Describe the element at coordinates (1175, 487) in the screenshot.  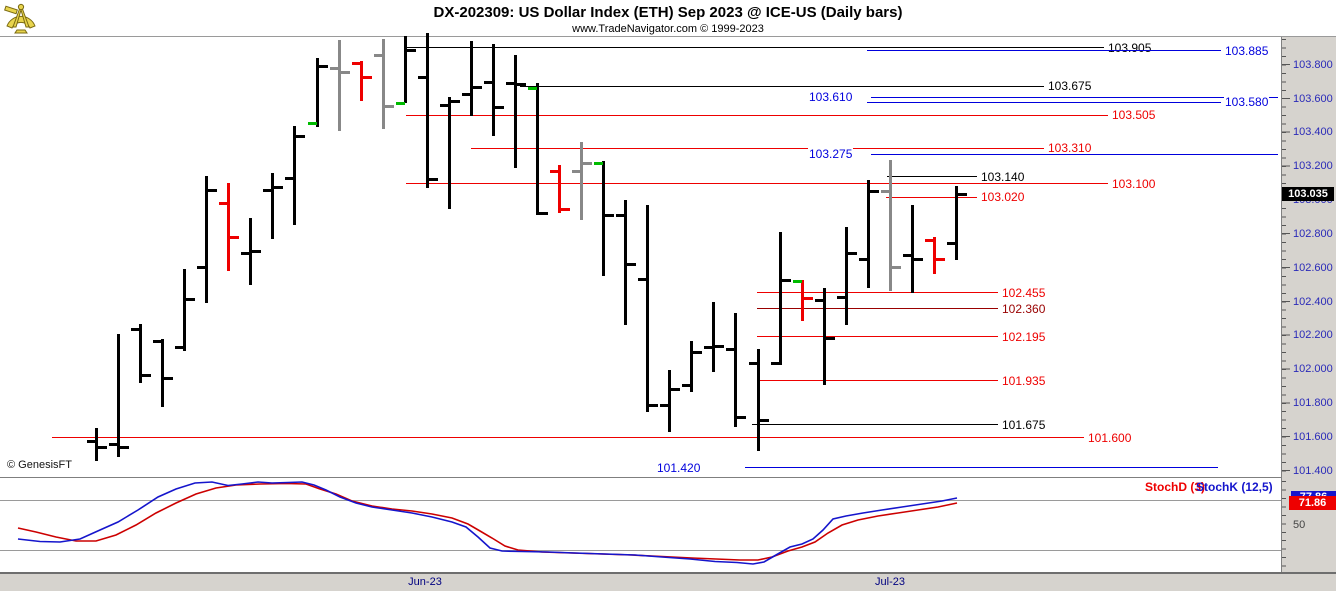
I see `stochd-legend-label: StochD (3)` at that location.